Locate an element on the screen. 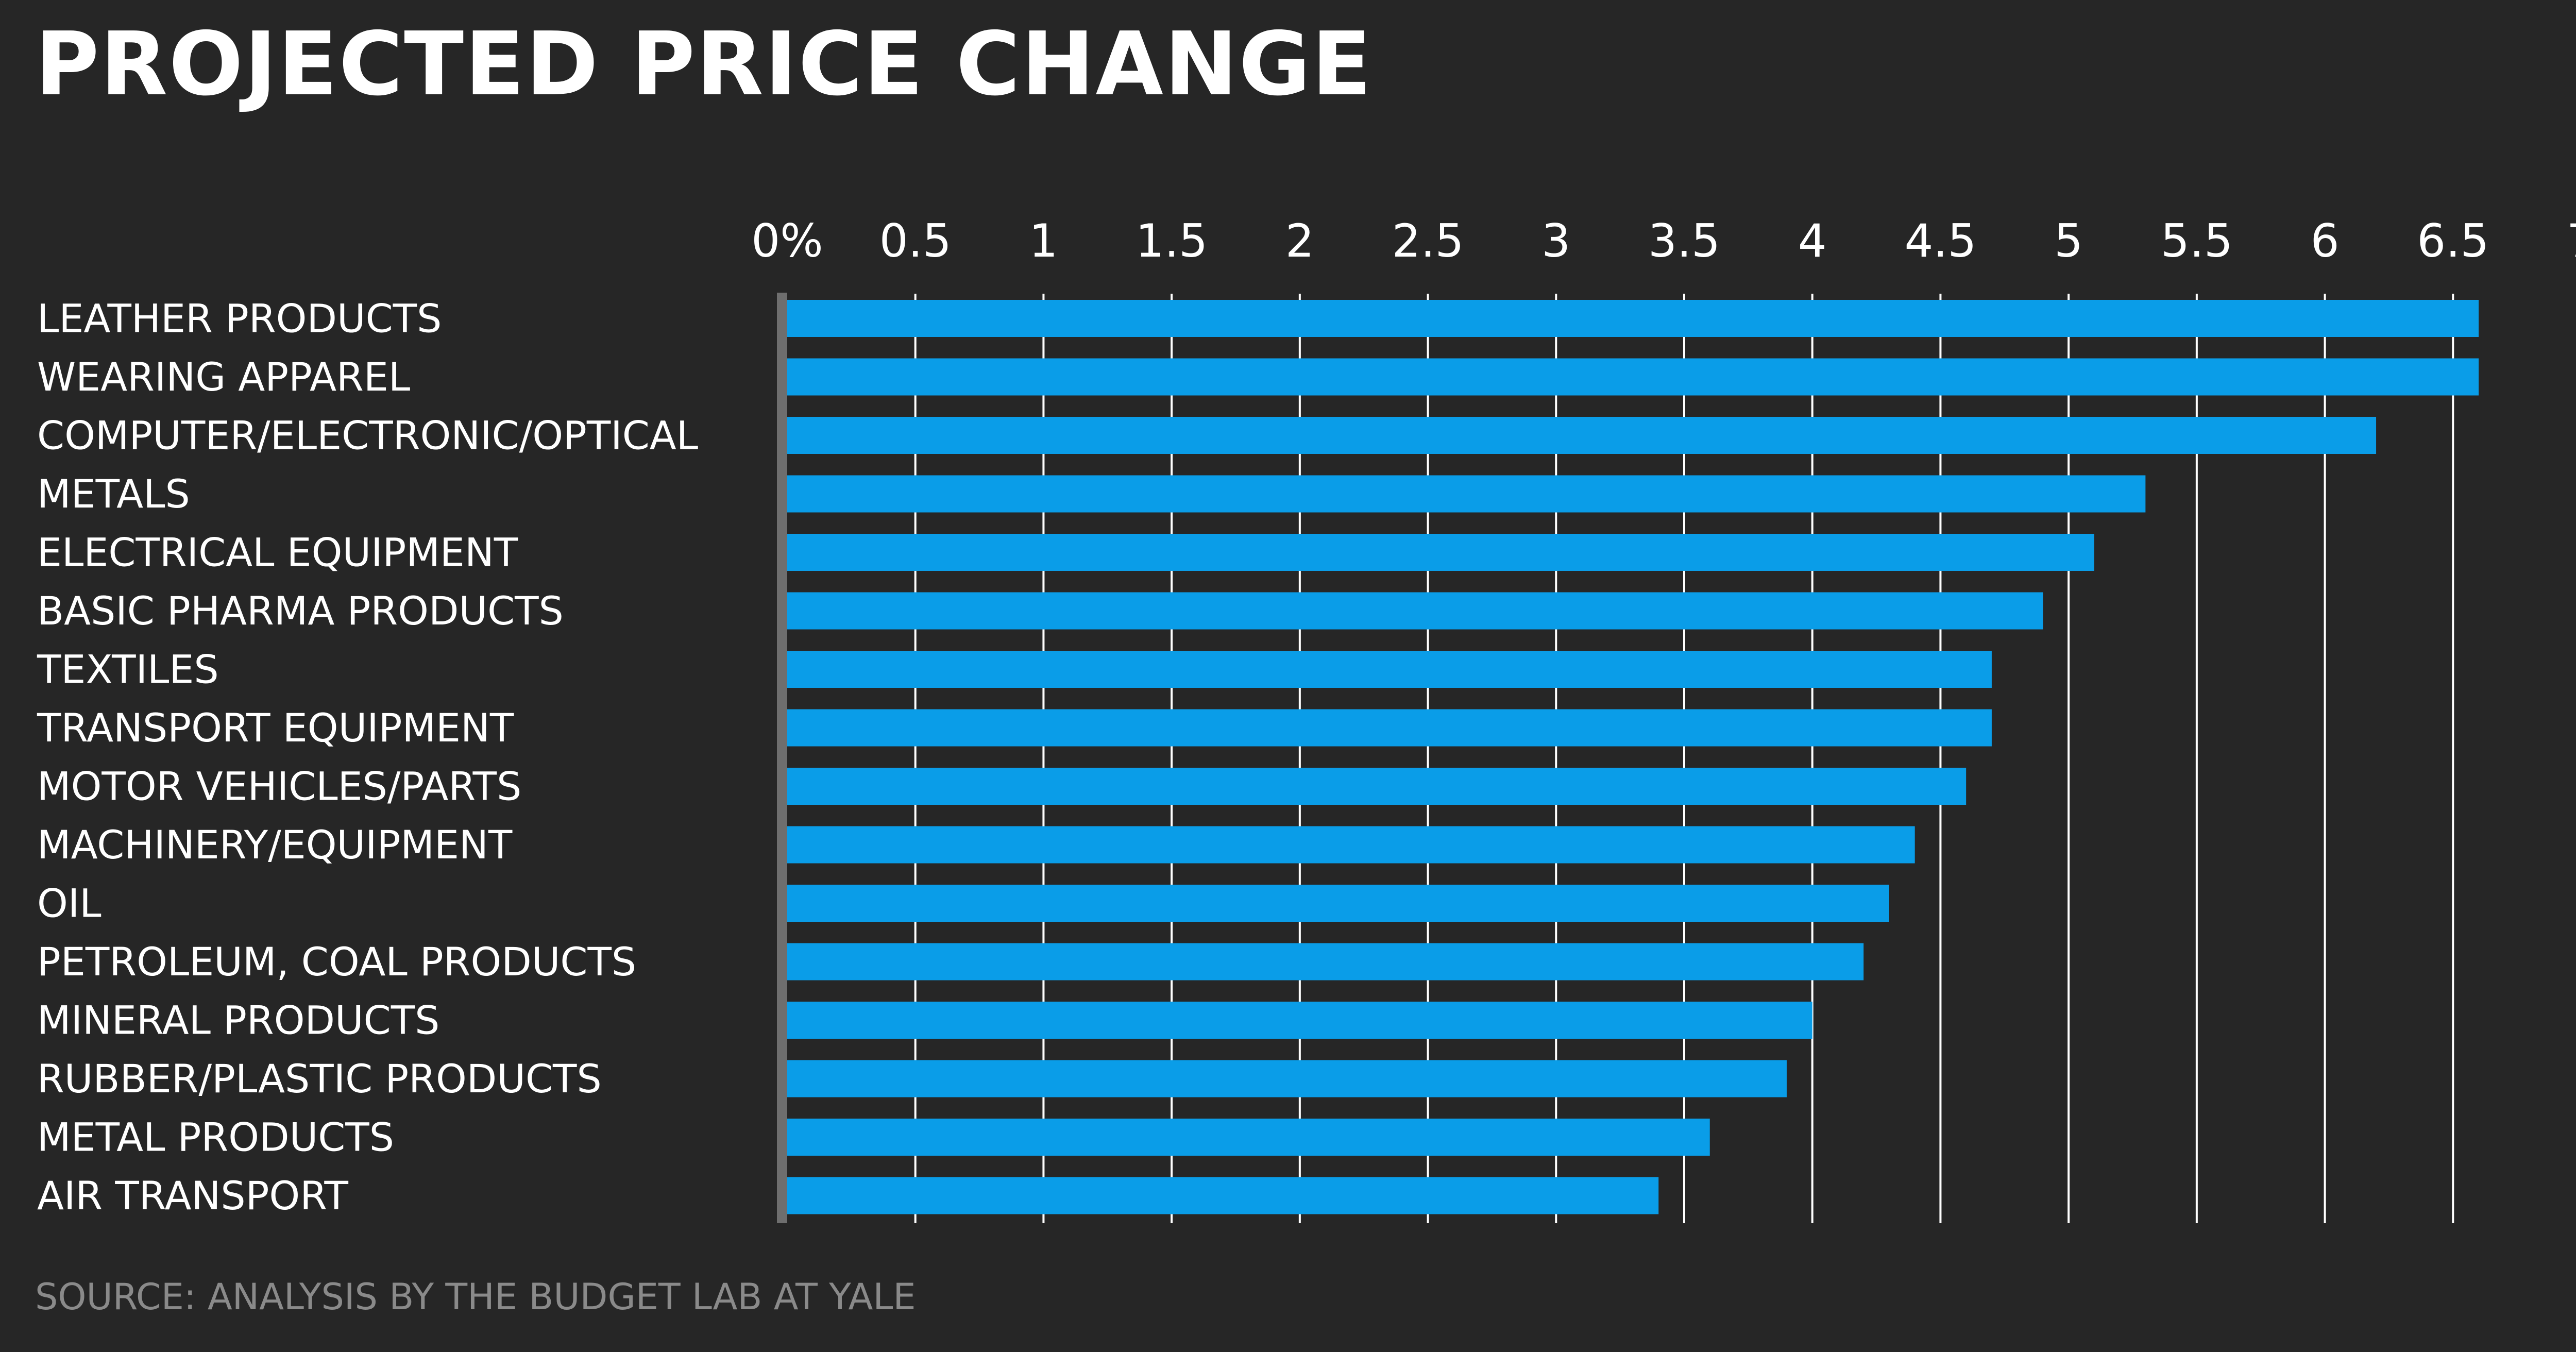  category-label: COMPUTER/ELECTRONIC/OPTICAL is located at coordinates (367, 436).